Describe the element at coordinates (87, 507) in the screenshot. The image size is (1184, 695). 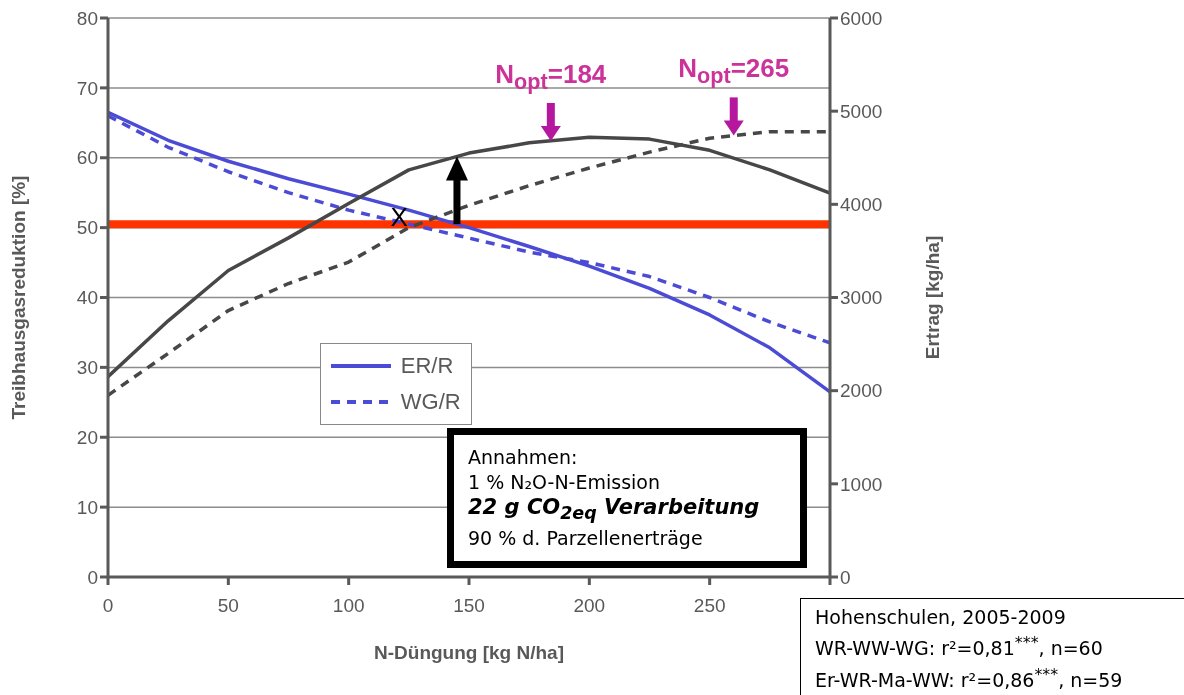
I see `y-tick-label: 10` at that location.